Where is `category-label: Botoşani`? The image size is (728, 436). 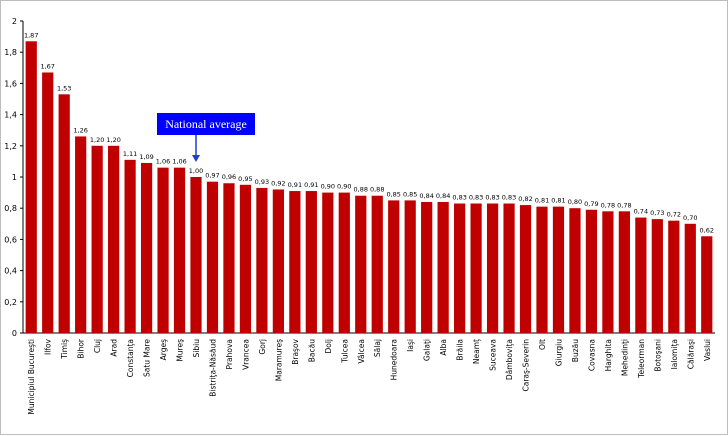 category-label: Botoşani is located at coordinates (657, 355).